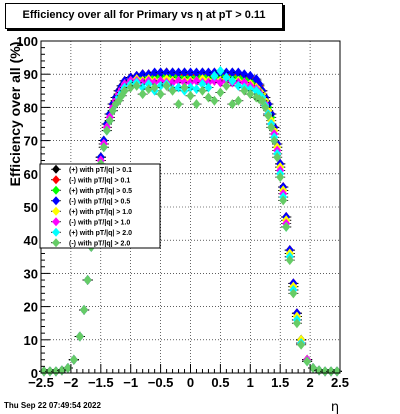 Image resolution: width=400 pixels, height=414 pixels. I want to click on x-tick-label: 2, so click(309, 382).